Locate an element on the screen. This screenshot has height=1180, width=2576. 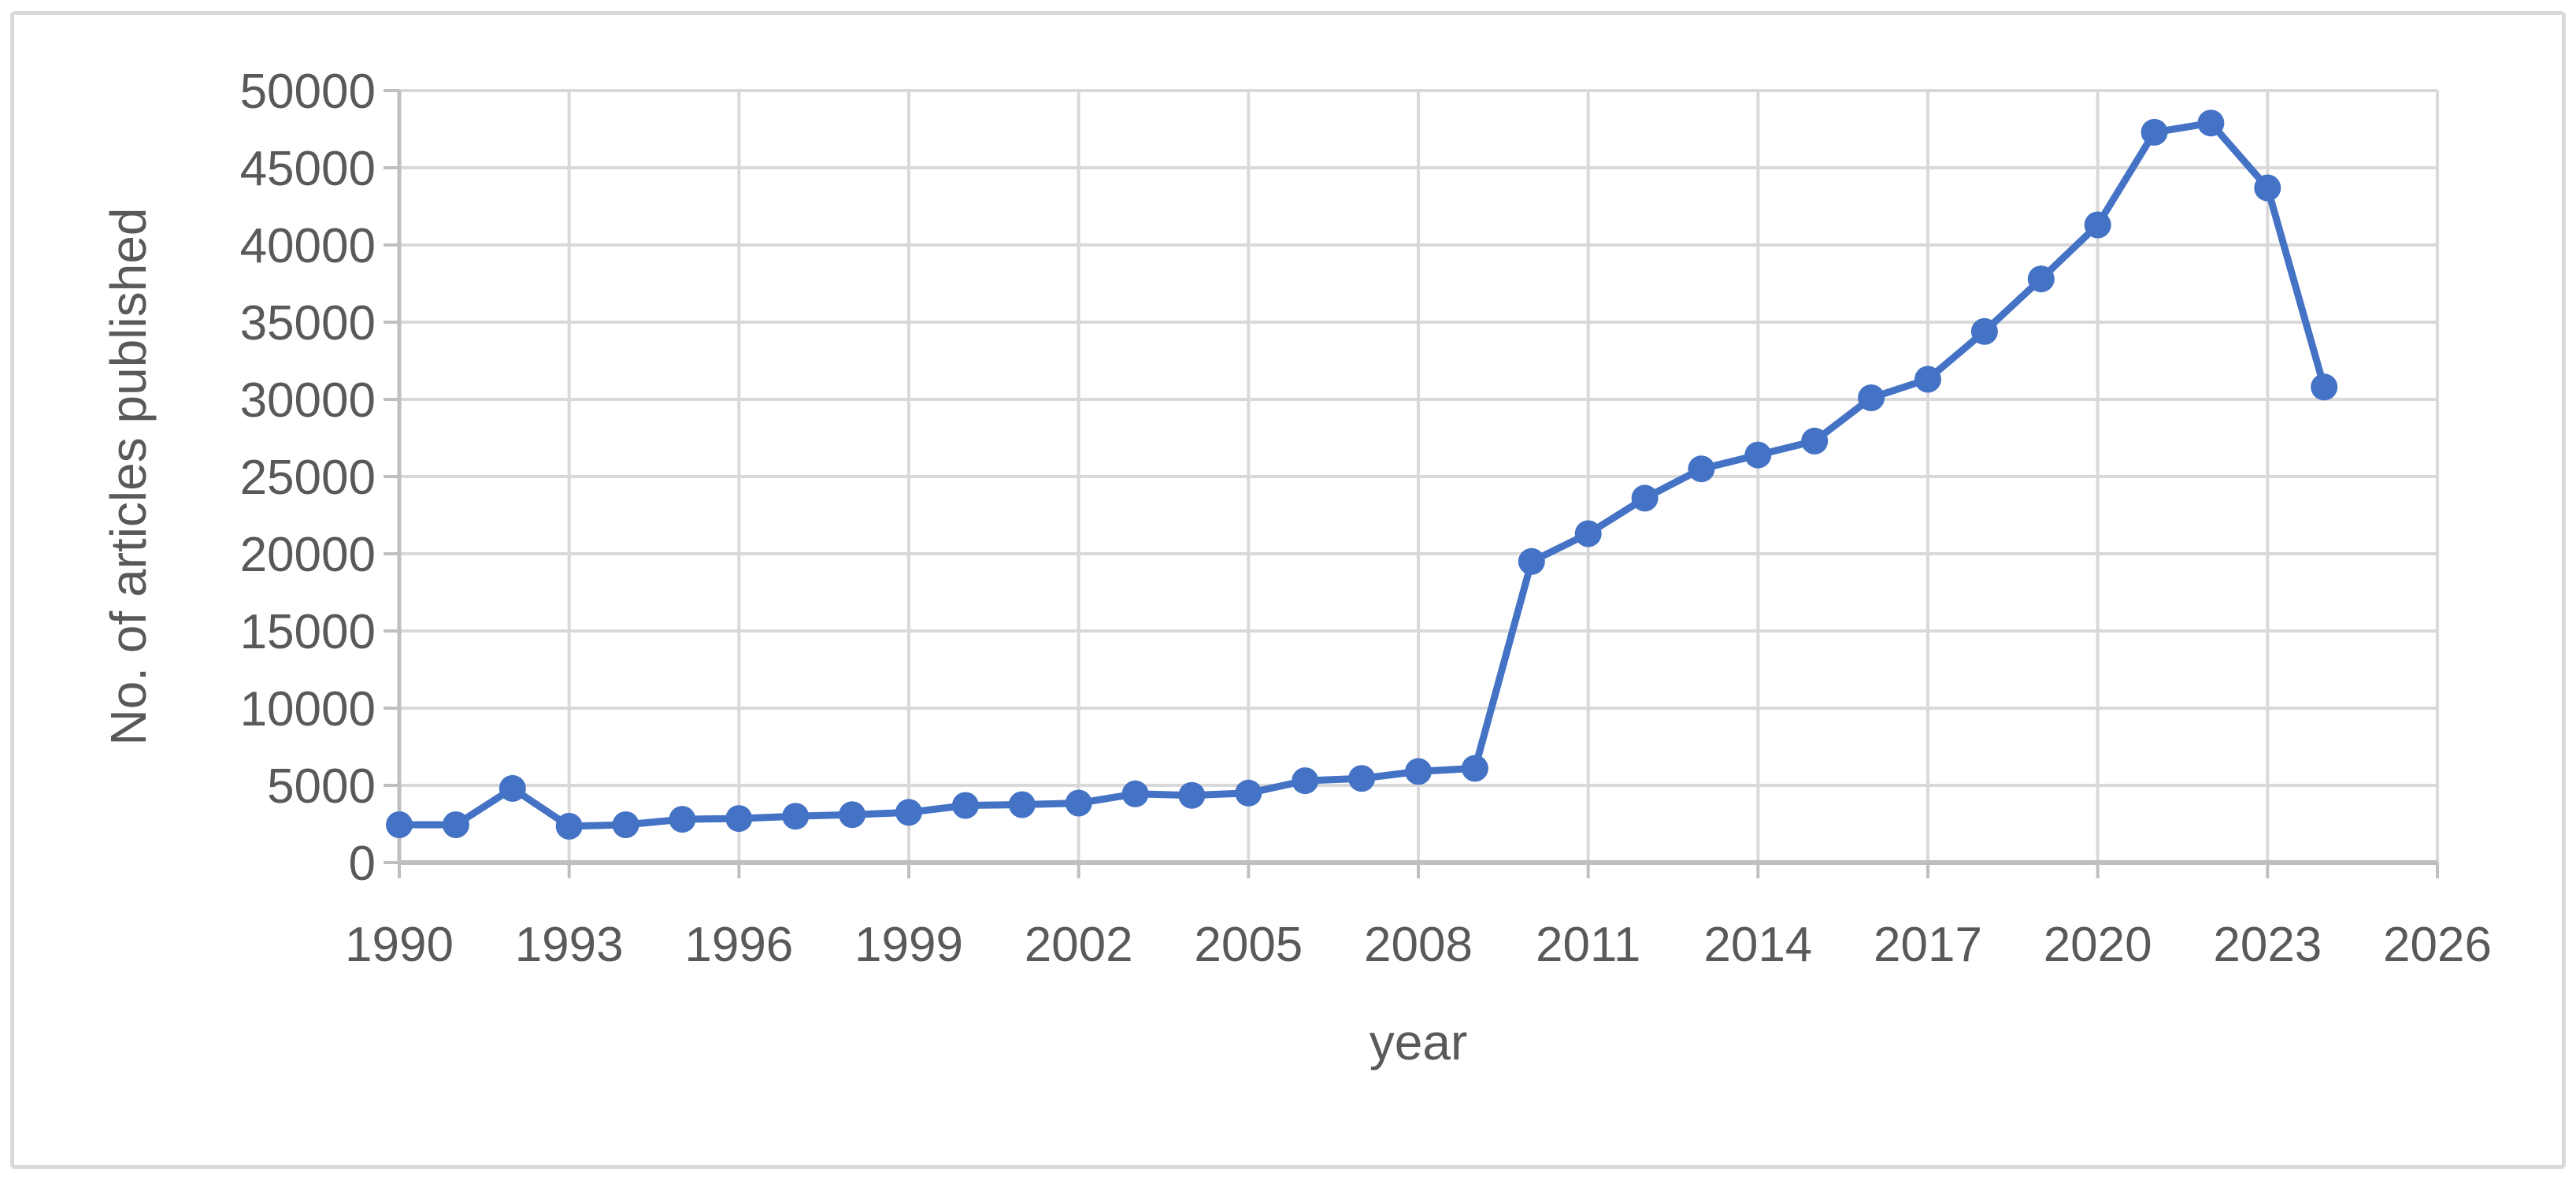
y-tick-label: 10000 is located at coordinates (308, 710).